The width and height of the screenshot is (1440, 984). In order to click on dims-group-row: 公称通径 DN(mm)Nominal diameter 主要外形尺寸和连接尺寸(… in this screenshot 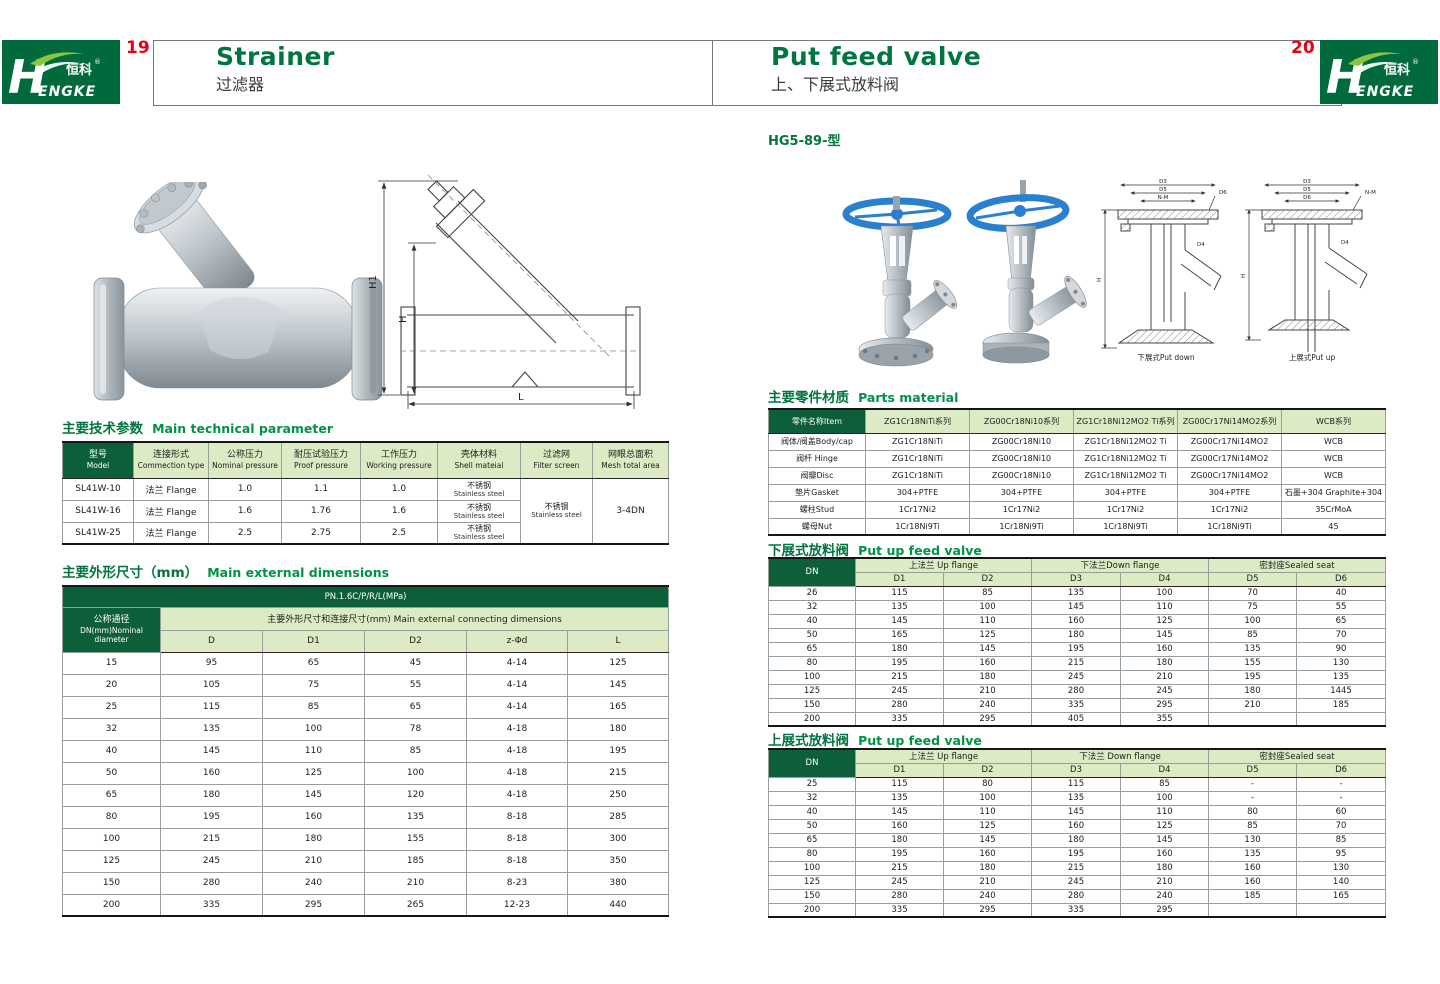, I will do `click(366, 629)`.